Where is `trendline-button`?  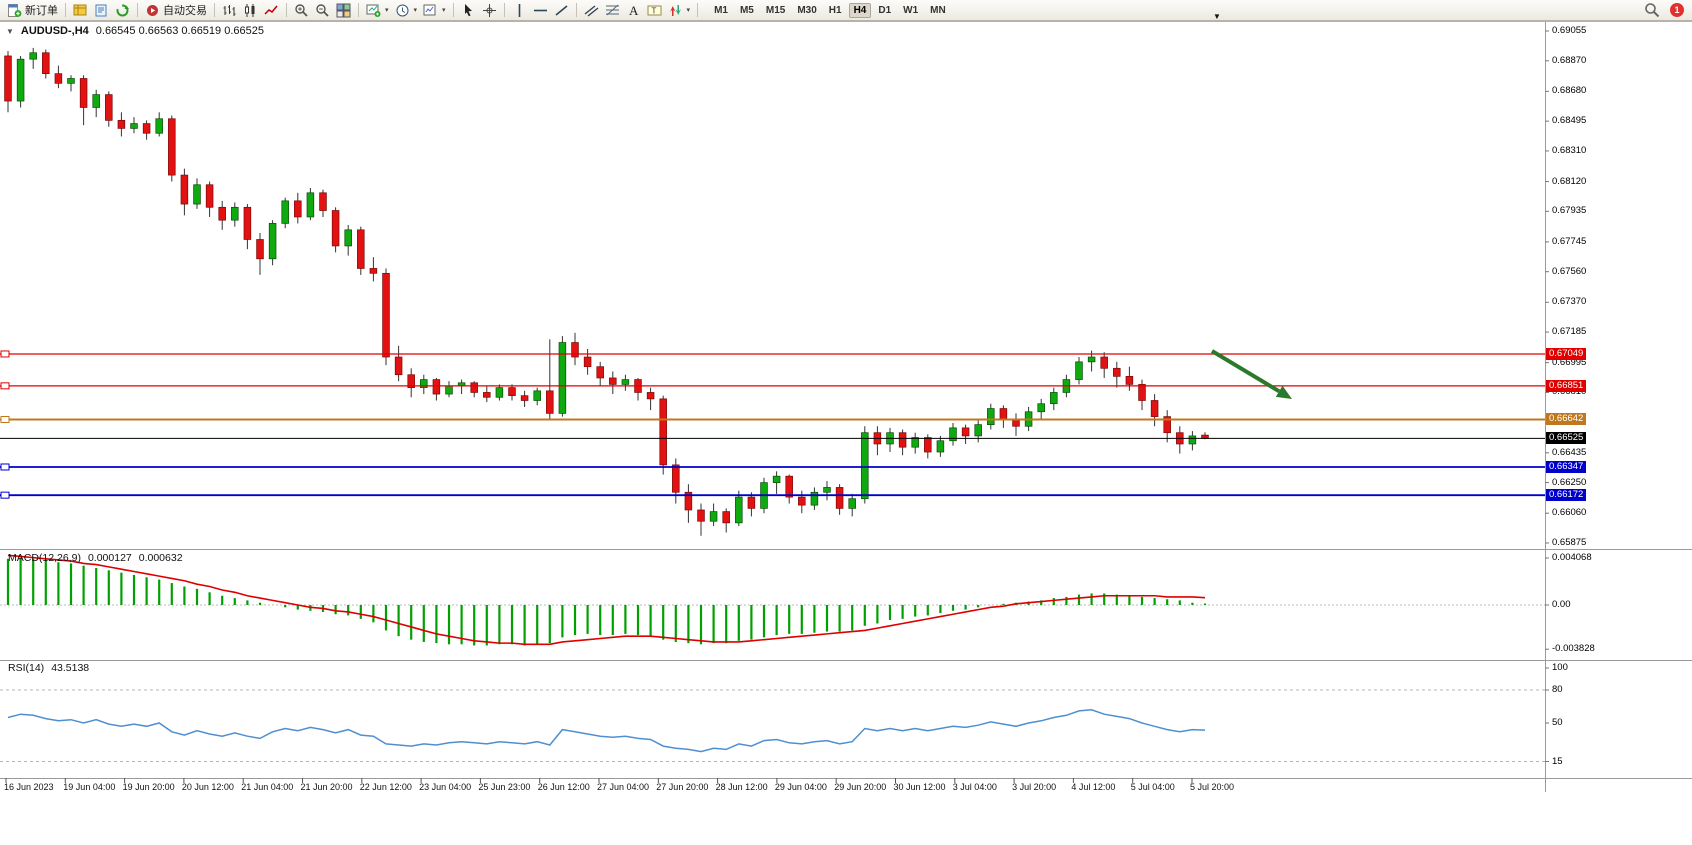 trendline-button is located at coordinates (561, 10).